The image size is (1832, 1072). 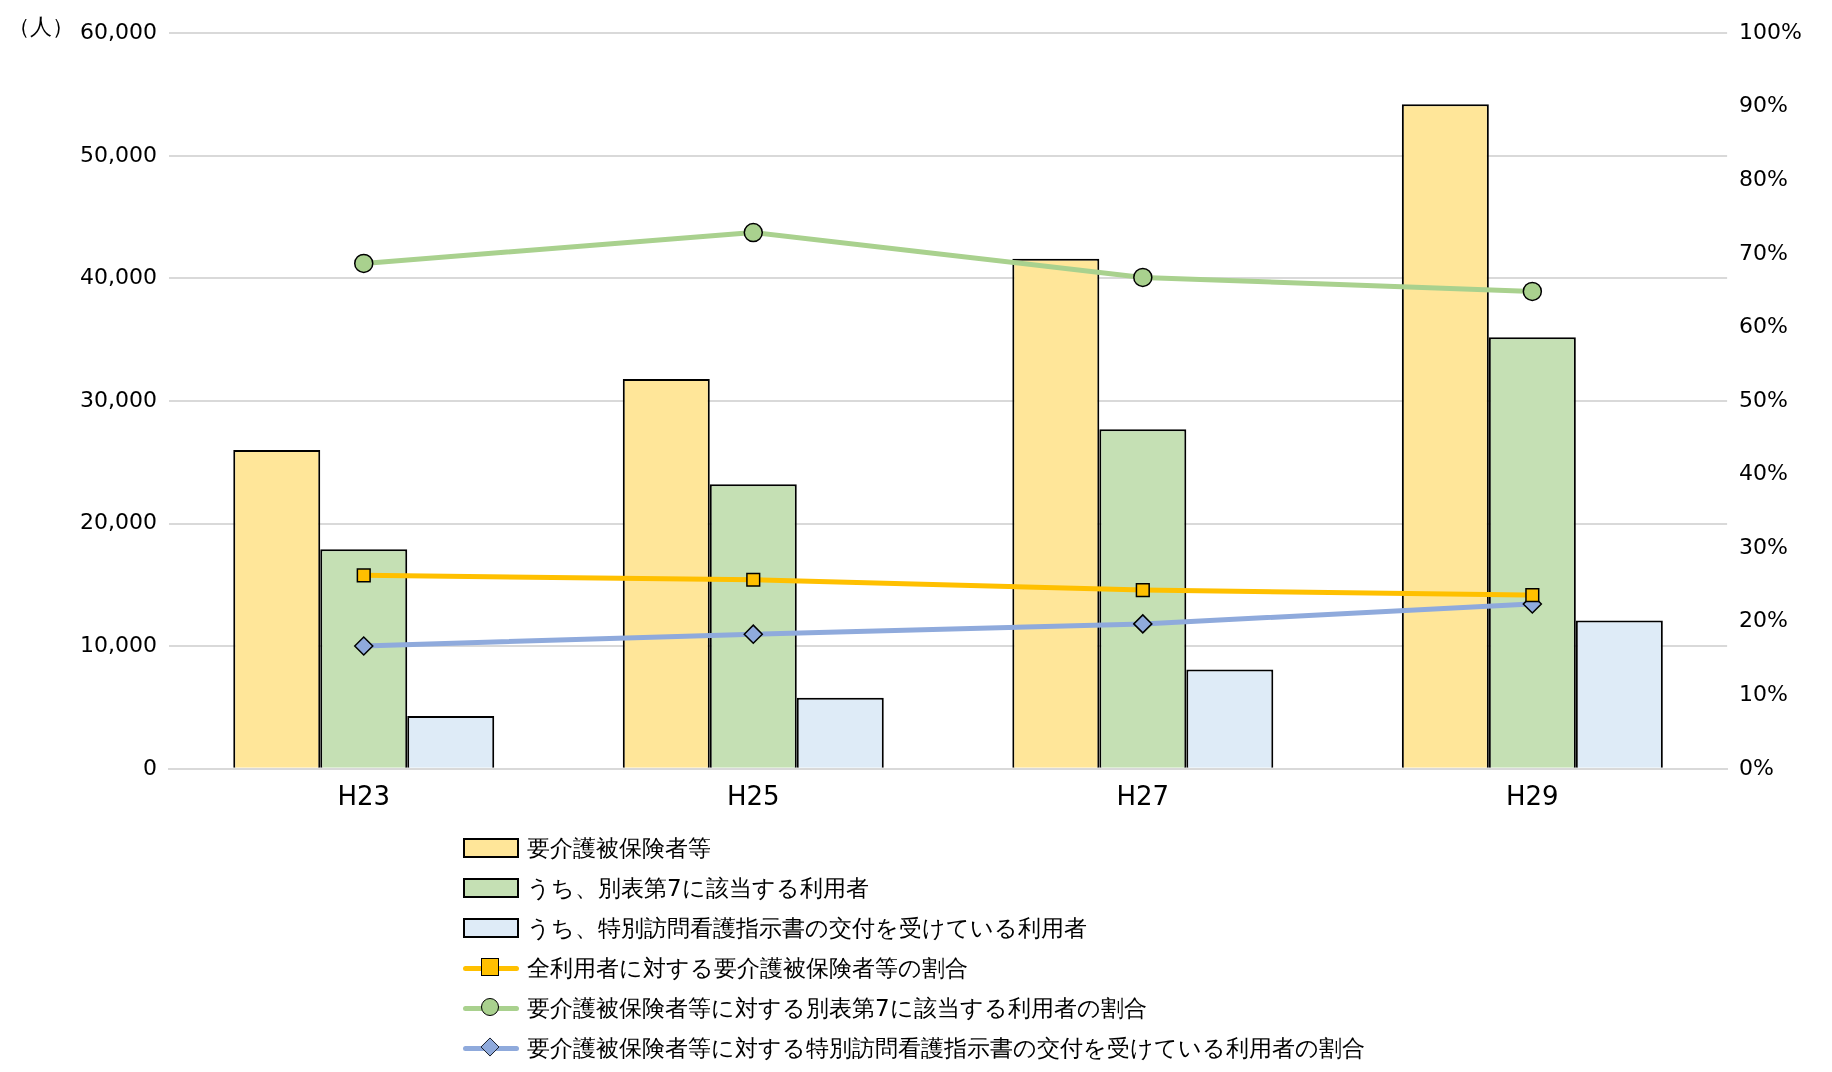 I want to click on y-tick-label: 0, so click(x=149, y=767).